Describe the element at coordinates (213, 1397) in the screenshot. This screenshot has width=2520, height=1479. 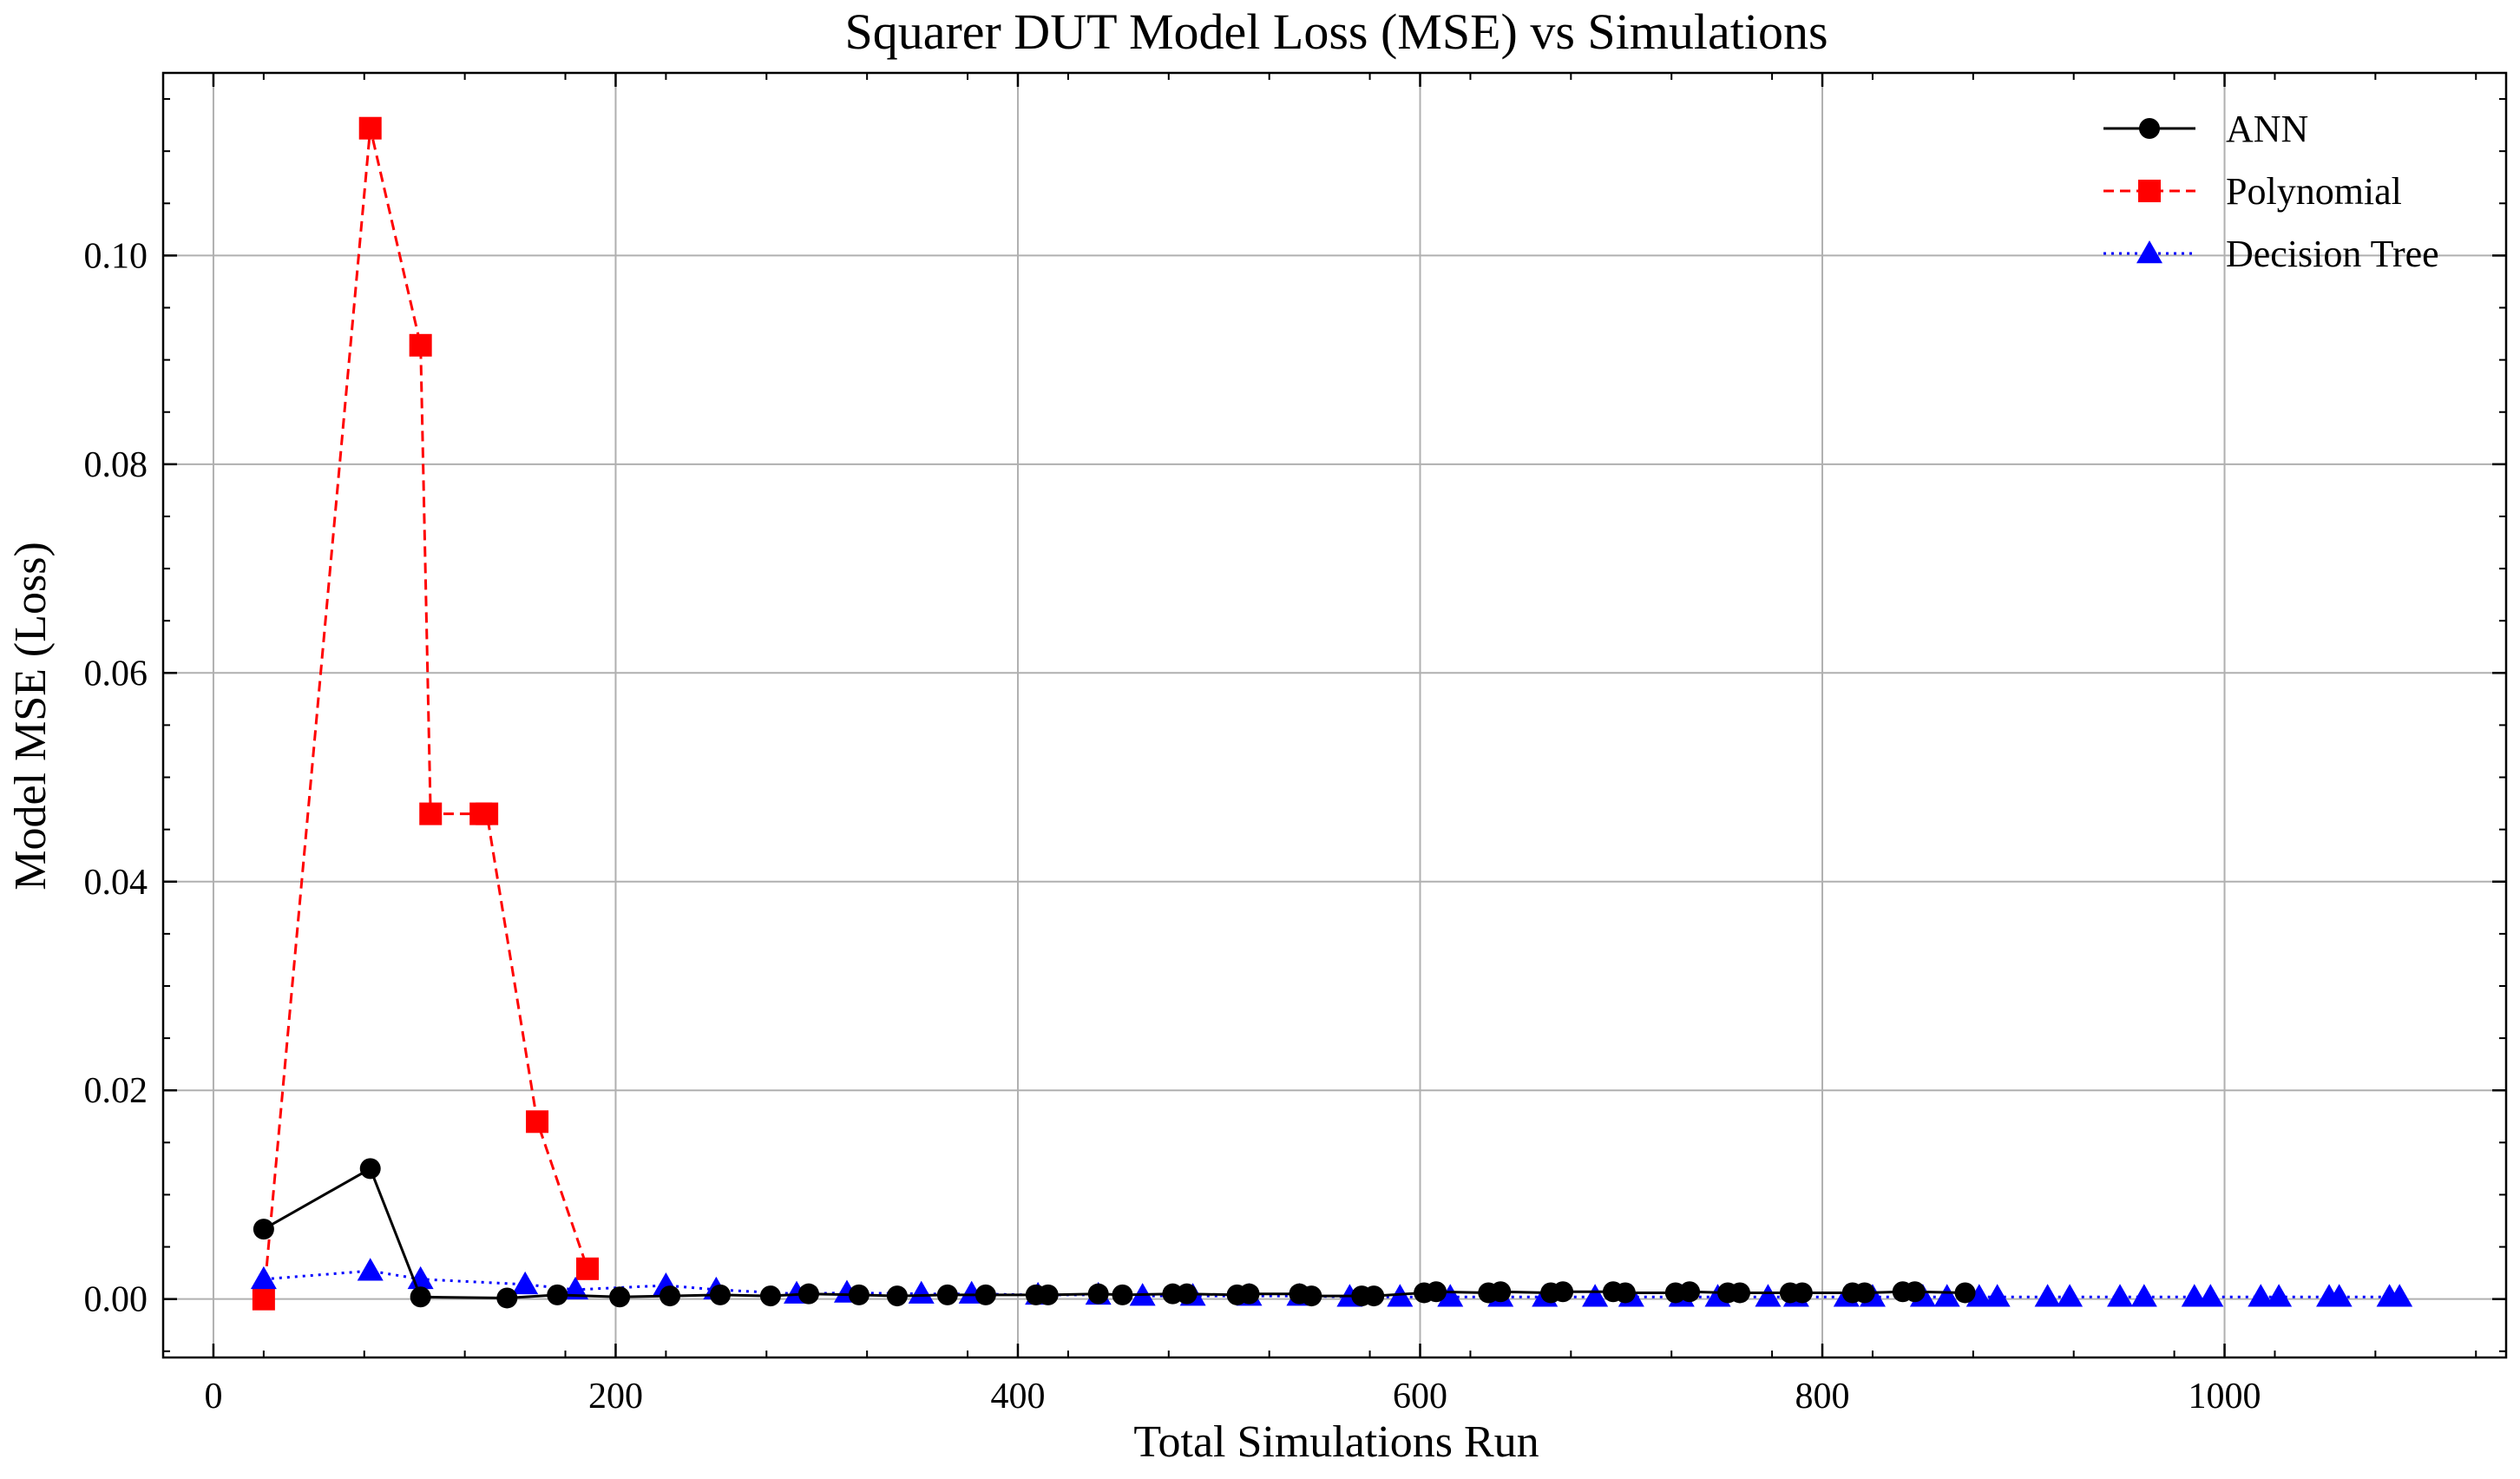
I see `x-tick-label: 0` at that location.